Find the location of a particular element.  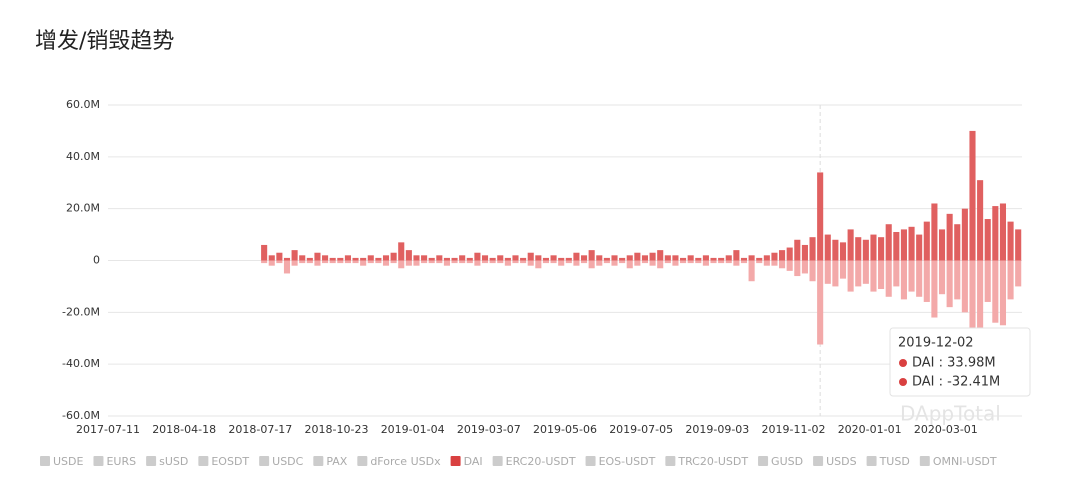

legend-label: GUSD is located at coordinates (787, 461).